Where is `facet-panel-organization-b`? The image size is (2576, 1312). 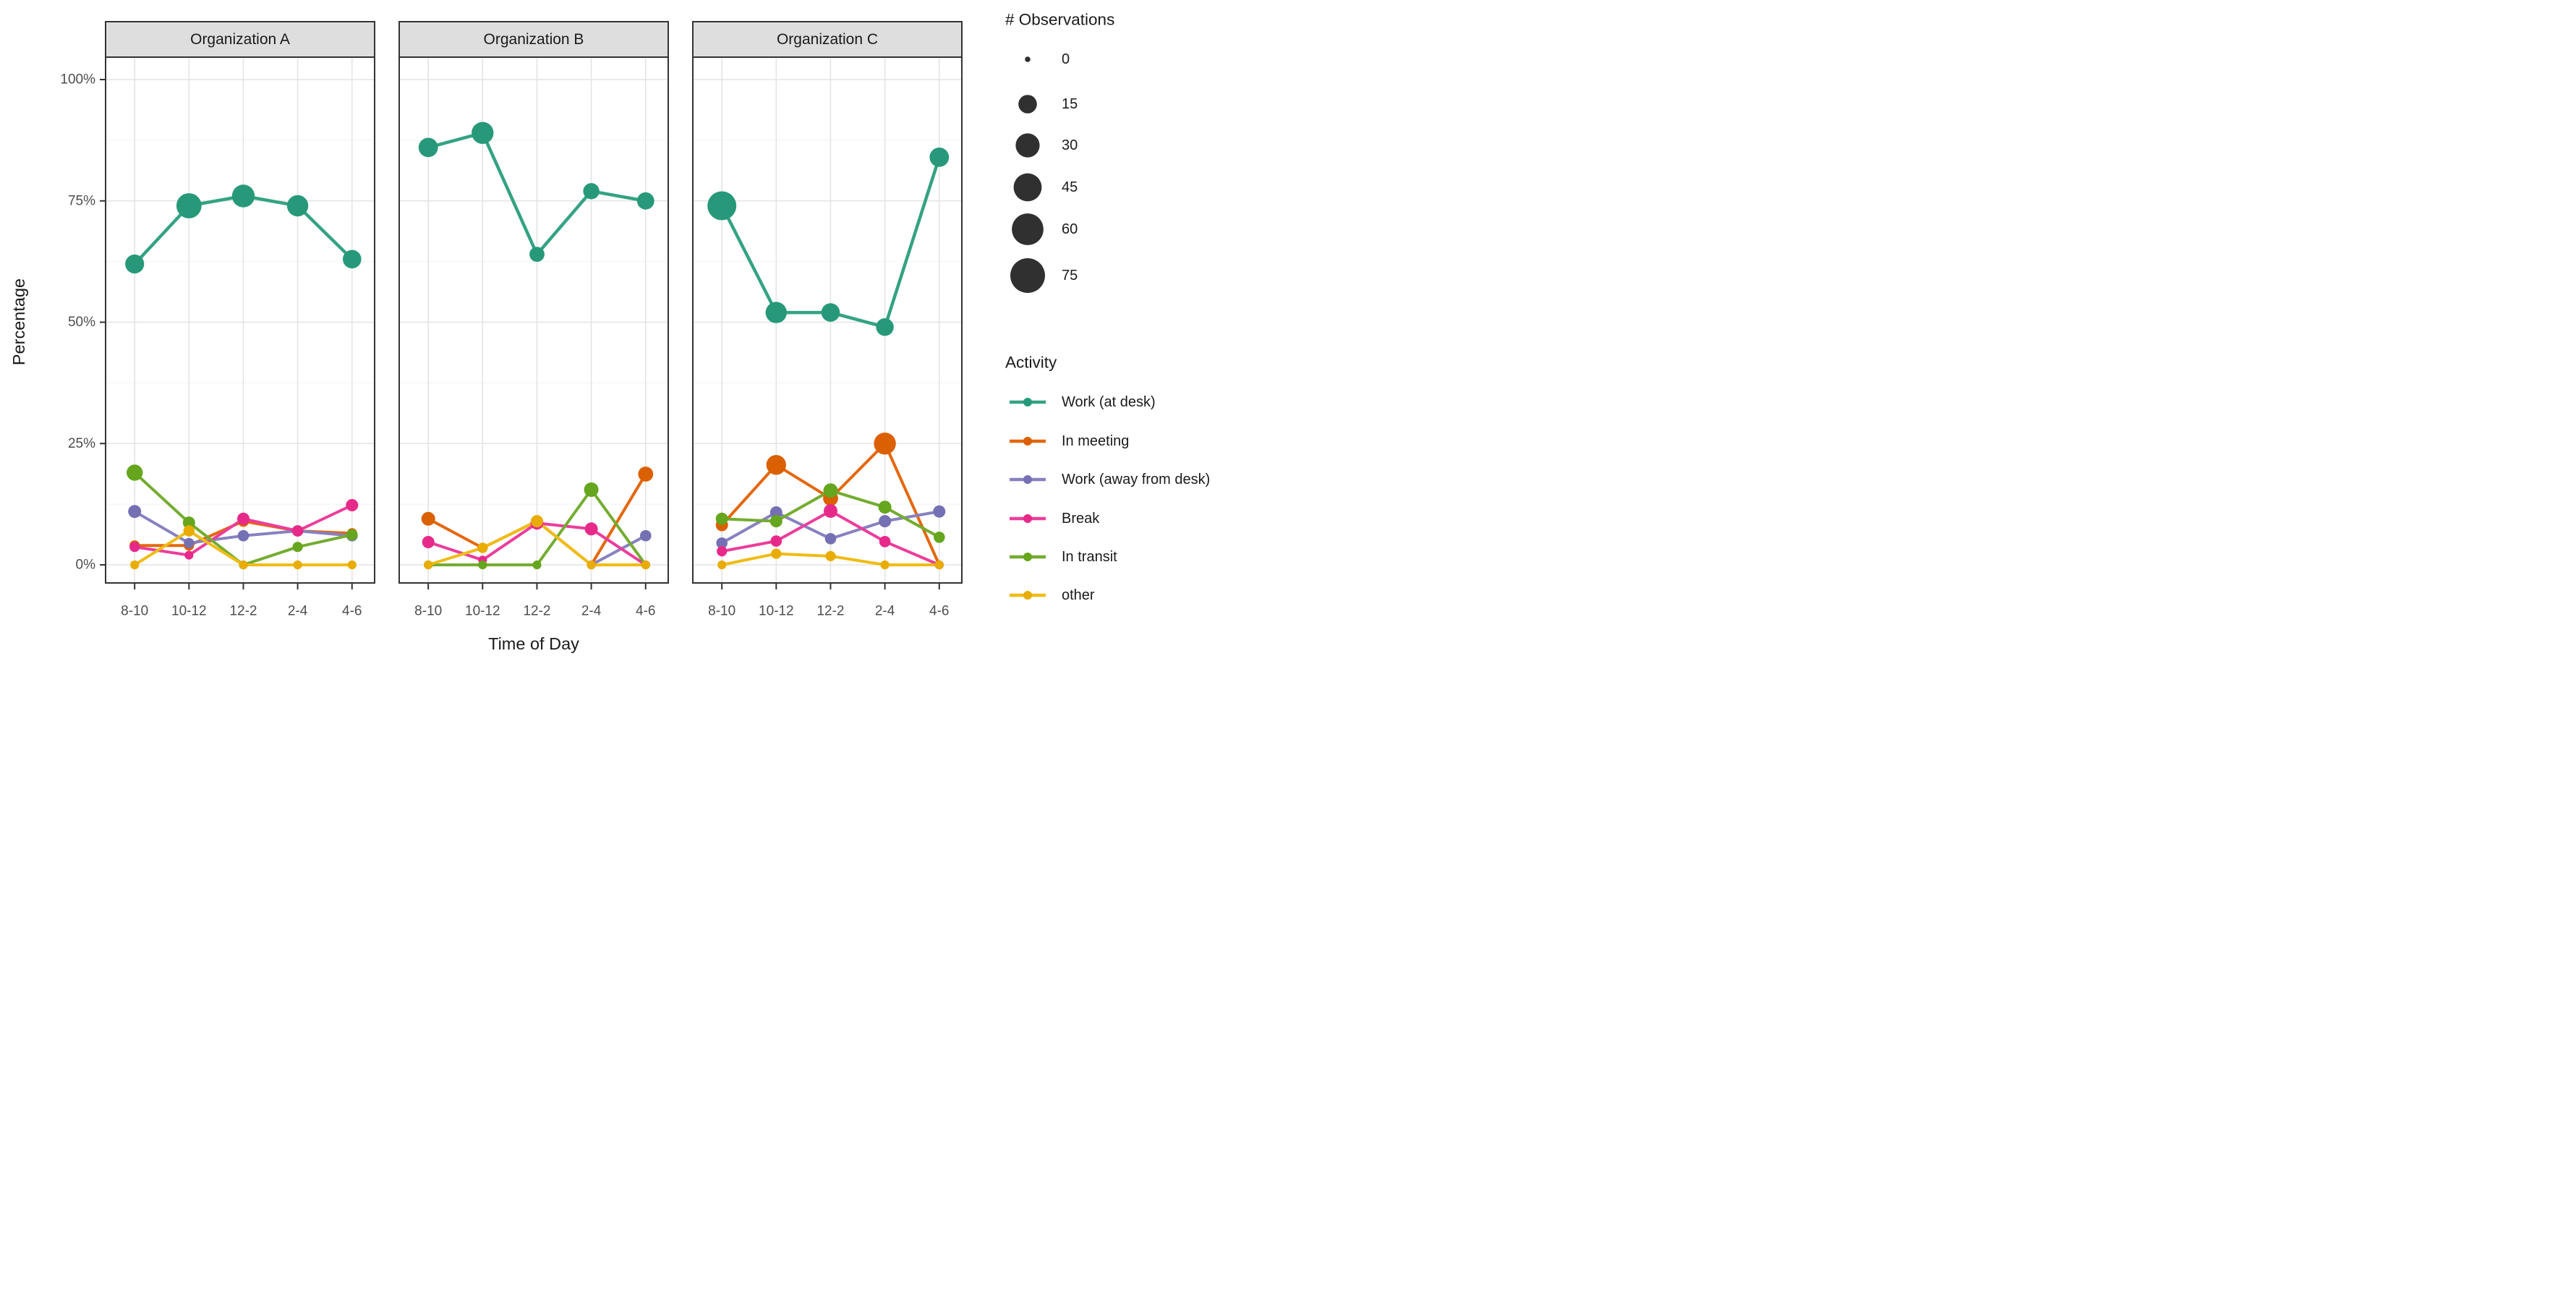
facet-panel-organization-b is located at coordinates (533, 305).